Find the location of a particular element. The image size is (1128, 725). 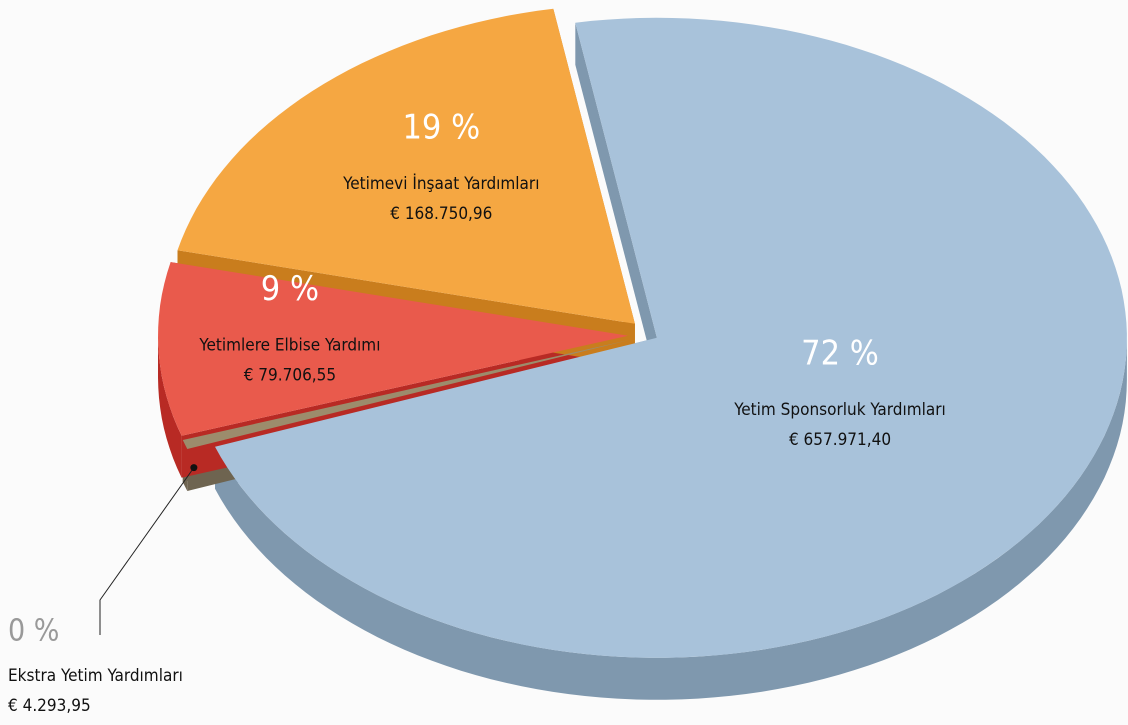

leader-line is located at coordinates (147, 551).